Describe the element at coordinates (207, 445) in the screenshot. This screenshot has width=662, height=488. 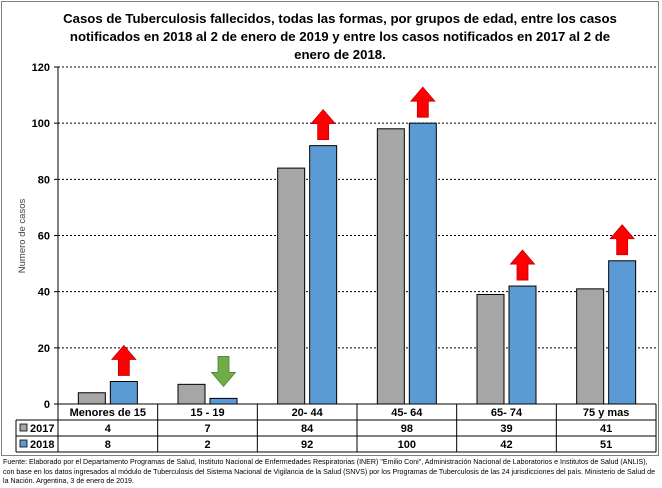
I see `data-label-2018: 2` at that location.